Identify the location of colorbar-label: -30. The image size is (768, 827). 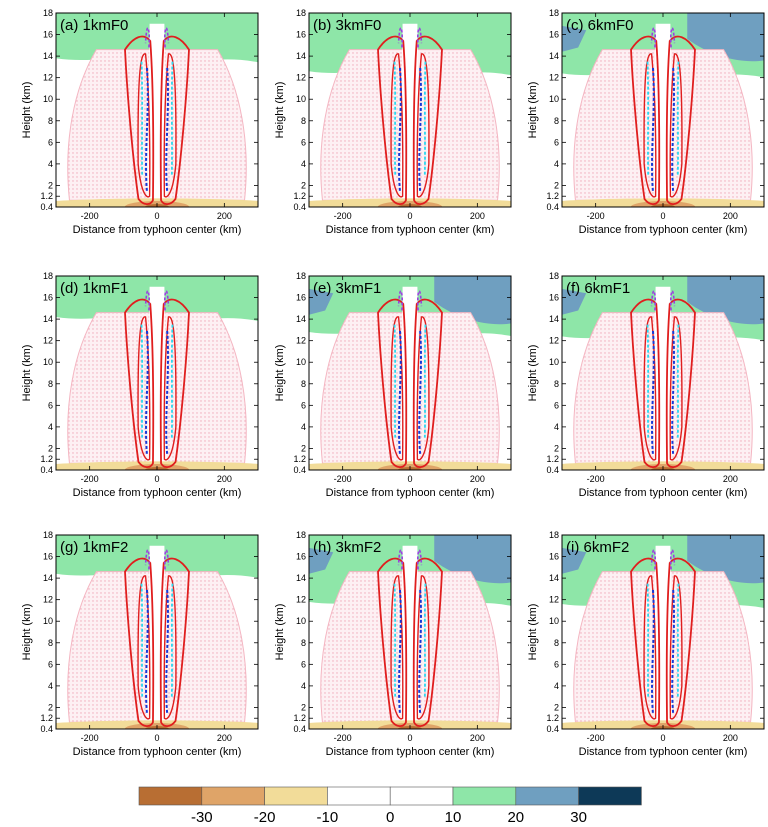
(202, 817).